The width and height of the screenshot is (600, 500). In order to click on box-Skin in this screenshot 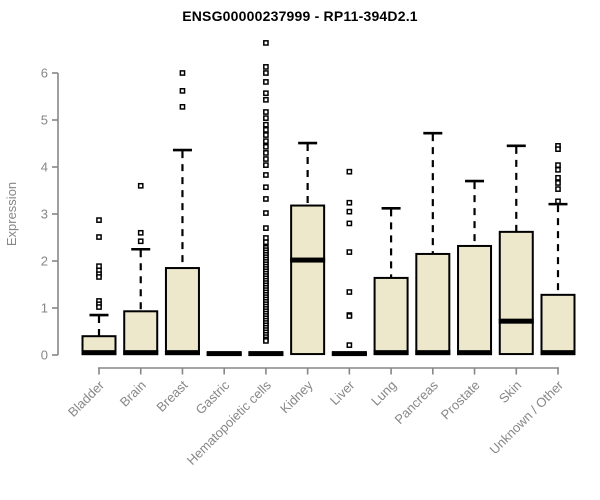, I will do `click(516, 293)`.